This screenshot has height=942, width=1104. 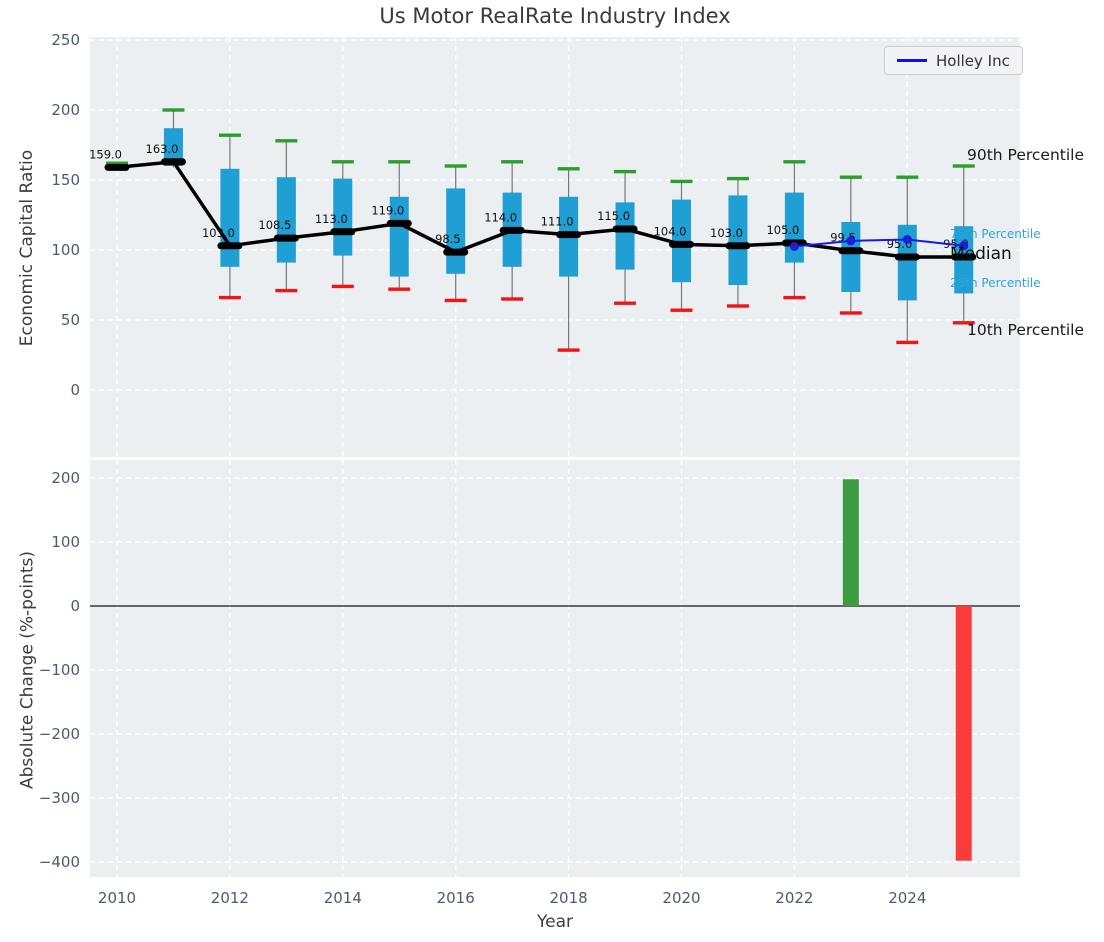 What do you see at coordinates (65, 110) in the screenshot?
I see `ytick-top: 200` at bounding box center [65, 110].